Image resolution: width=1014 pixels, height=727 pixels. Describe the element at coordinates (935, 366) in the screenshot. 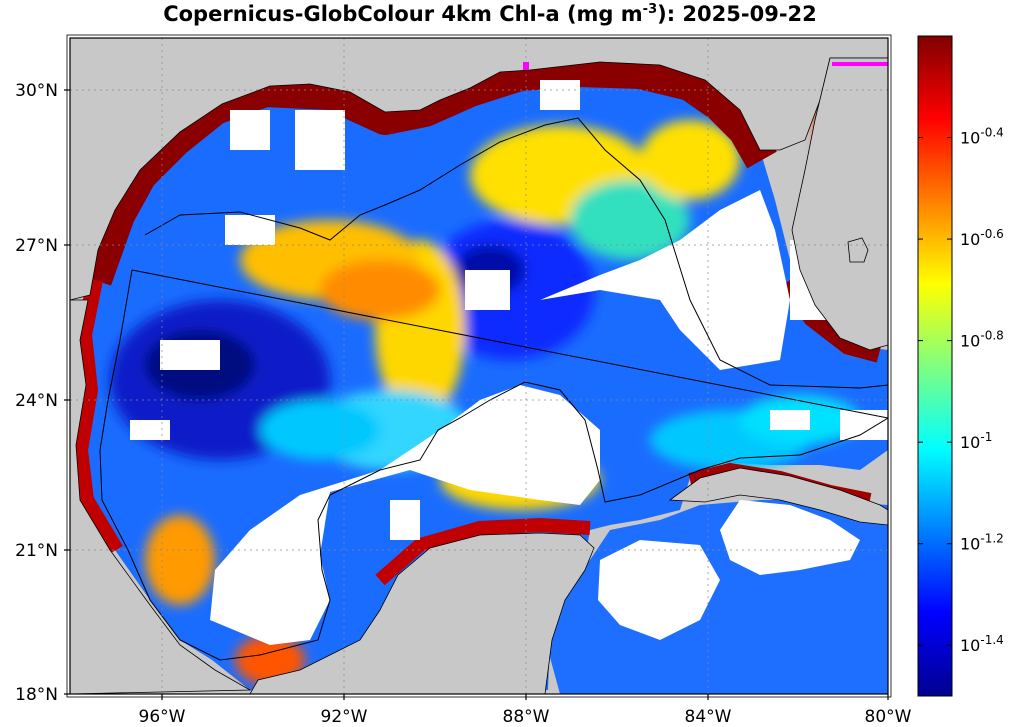

I see `colorbar` at that location.